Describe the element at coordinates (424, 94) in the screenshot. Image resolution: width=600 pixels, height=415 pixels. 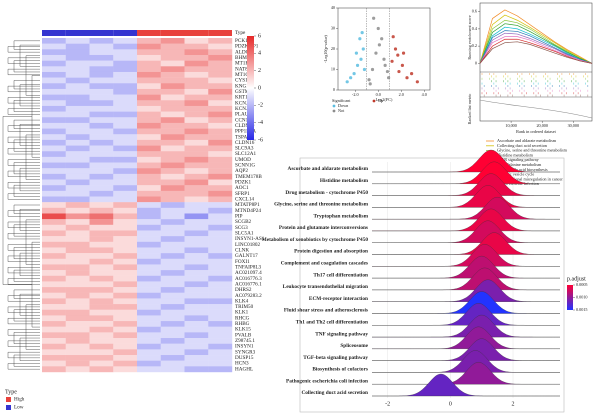
I see `x-tick-label: 4.0` at that location.